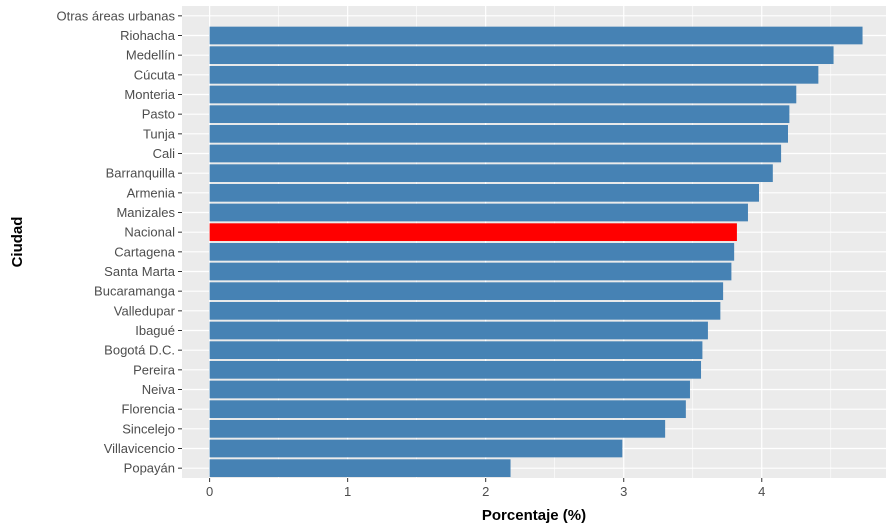 The width and height of the screenshot is (890, 527). I want to click on y-tick-label: Cúcuta, so click(155, 74).